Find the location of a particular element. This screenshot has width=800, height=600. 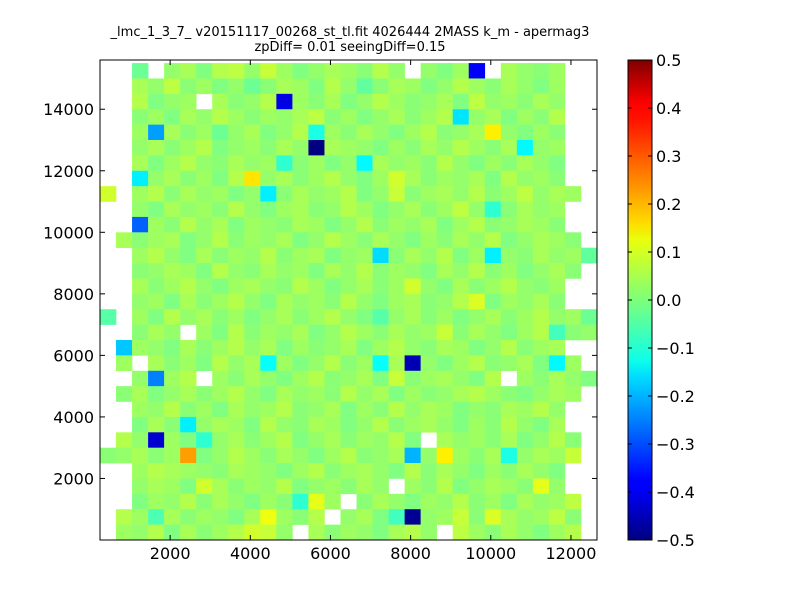

y-tick-label: 12000 is located at coordinates (68, 171).